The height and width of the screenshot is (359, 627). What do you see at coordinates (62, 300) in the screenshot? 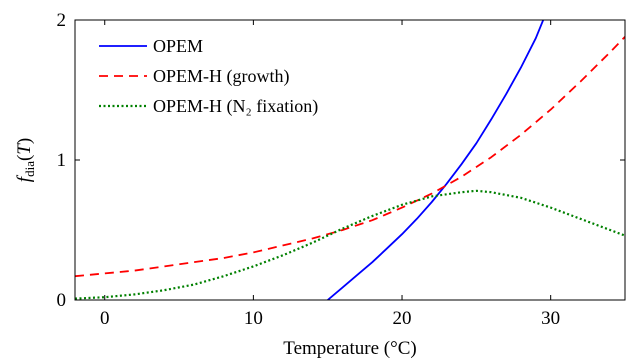
I see `y-tick-label: 0` at bounding box center [62, 300].